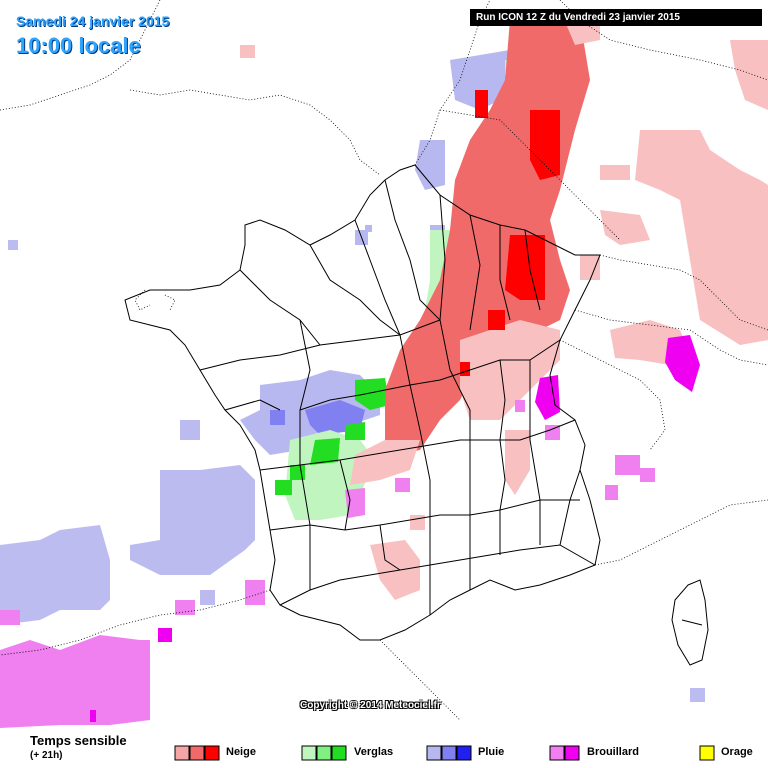 The width and height of the screenshot is (768, 768). I want to click on snow-area-northeast, so click(664, 187).